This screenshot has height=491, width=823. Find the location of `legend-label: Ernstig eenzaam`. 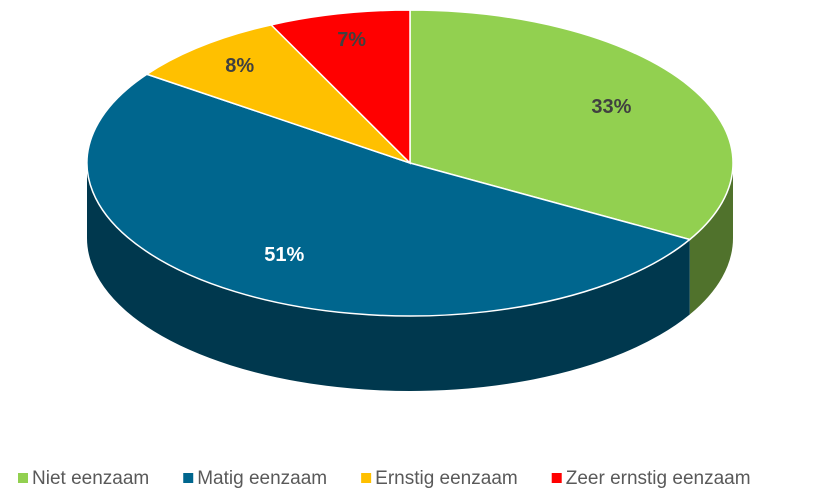

legend-label: Ernstig eenzaam is located at coordinates (446, 478).